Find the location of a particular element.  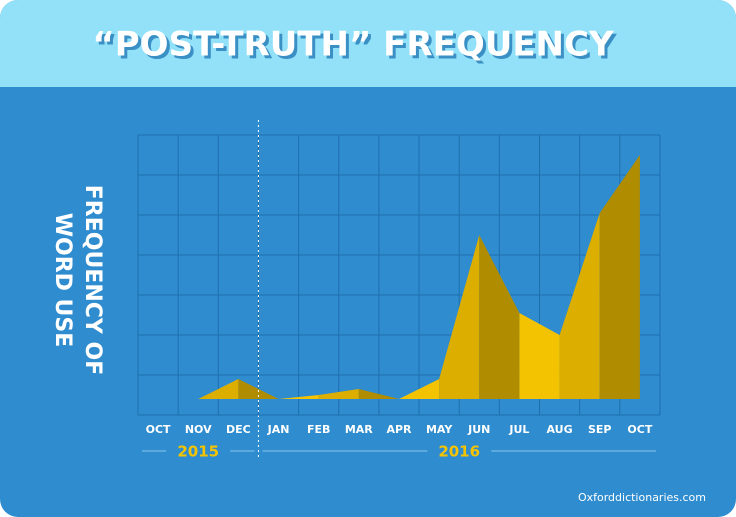

year-label: 2016 is located at coordinates (459, 452).